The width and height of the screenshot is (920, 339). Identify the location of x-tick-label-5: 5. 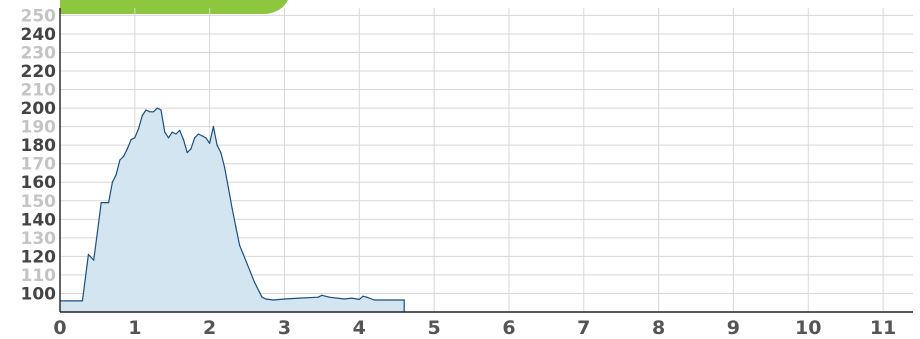
(434, 328).